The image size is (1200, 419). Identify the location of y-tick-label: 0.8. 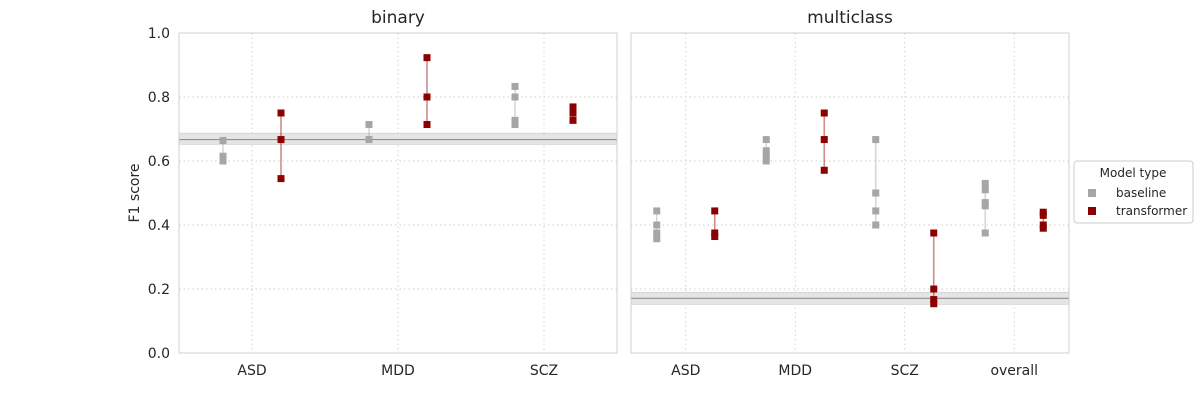
(159, 98).